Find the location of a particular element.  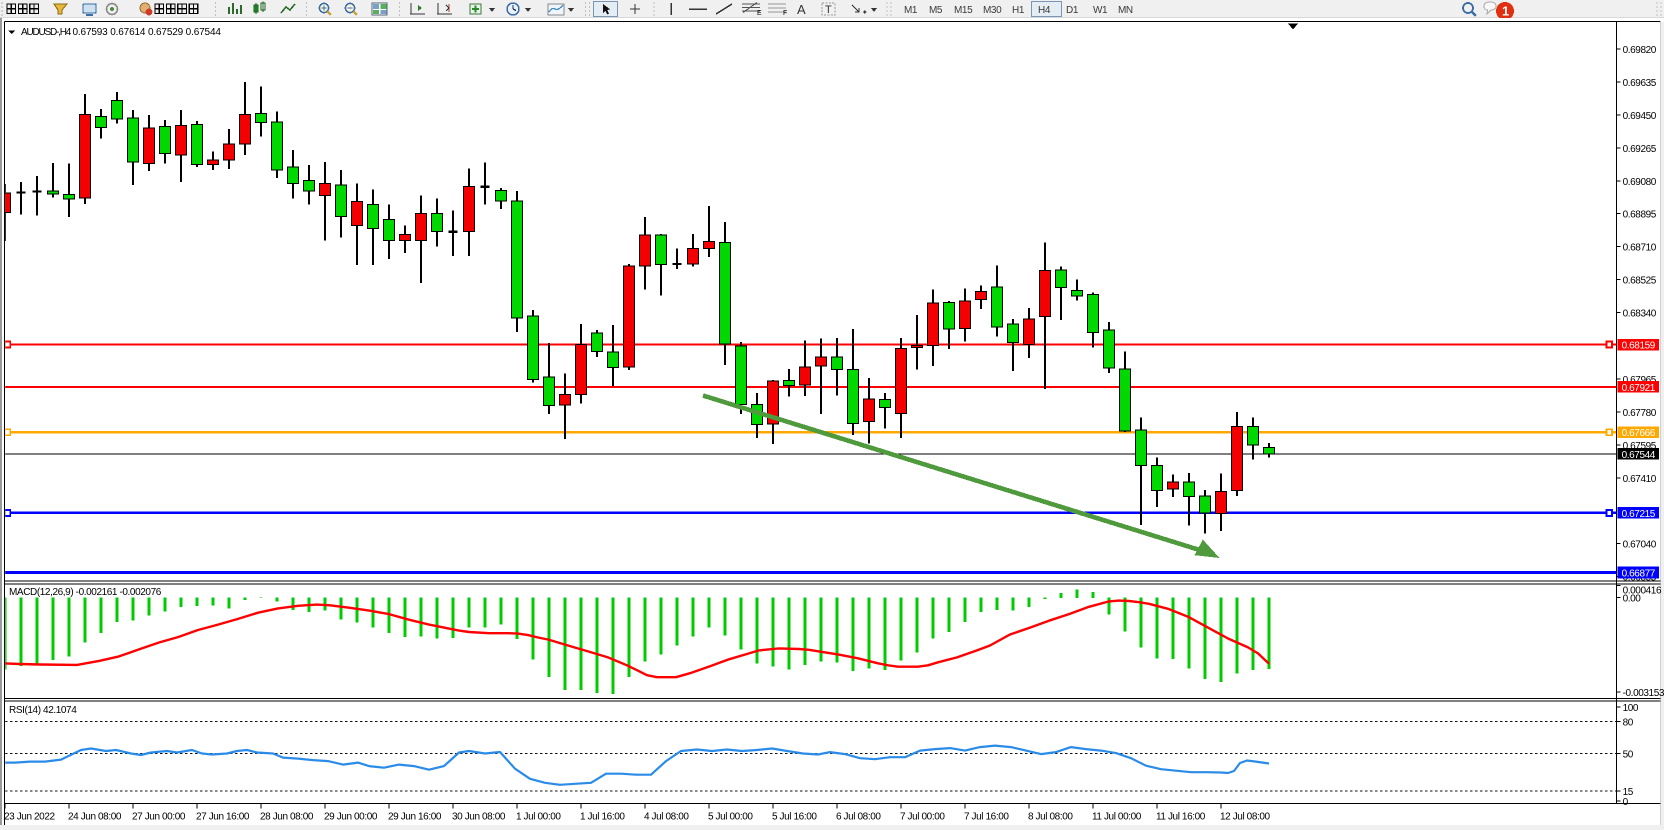

svg-text: 5 Jul 16:00 is located at coordinates (794, 817).